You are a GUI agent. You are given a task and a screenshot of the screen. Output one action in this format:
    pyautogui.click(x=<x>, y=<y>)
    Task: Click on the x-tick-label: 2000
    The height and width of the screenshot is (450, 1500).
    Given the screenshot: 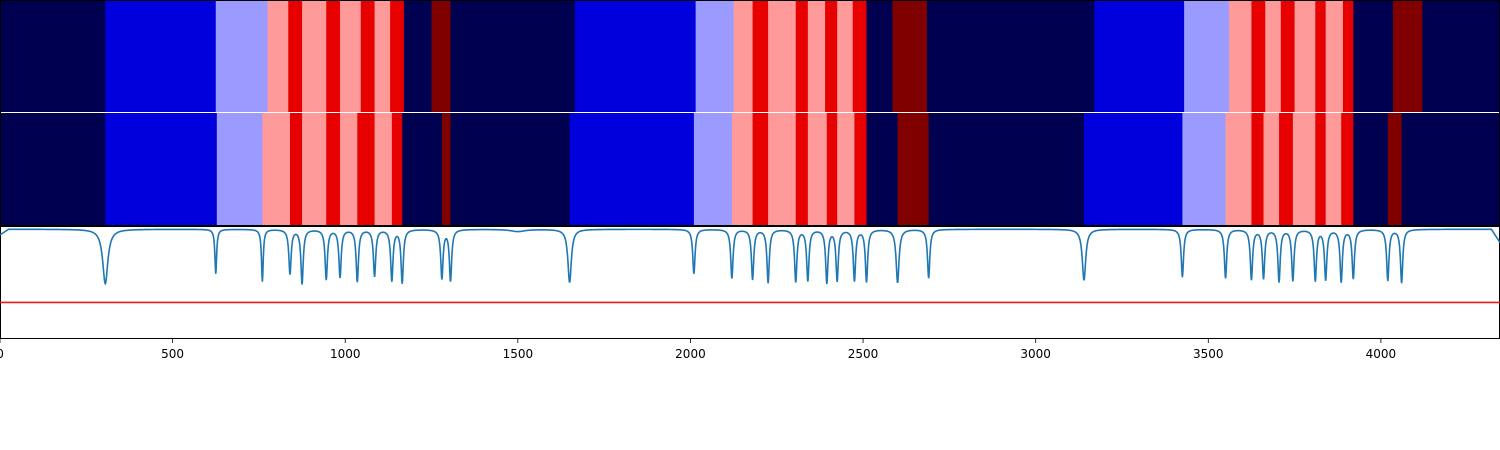 What is the action you would take?
    pyautogui.click(x=690, y=354)
    